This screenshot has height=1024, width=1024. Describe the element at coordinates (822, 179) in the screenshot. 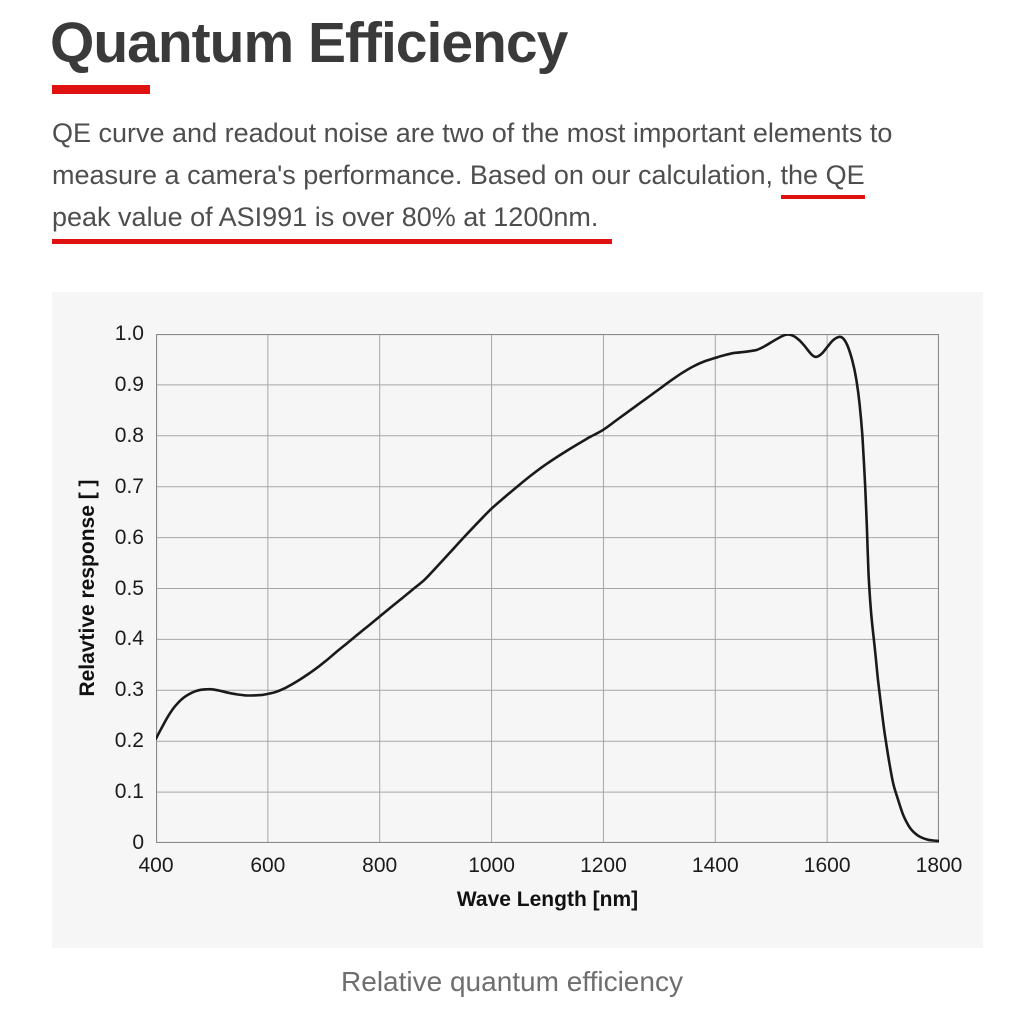

I see `intro-underlined-phrase: the QE` at that location.